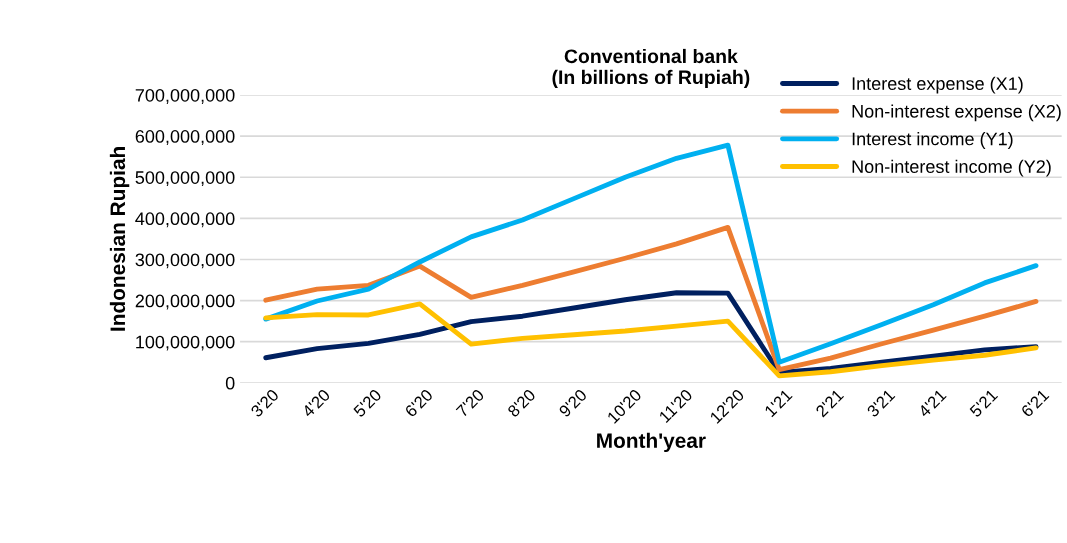 This screenshot has height=543, width=1067. I want to click on x-tick-label: 6'21, so click(1035, 403).